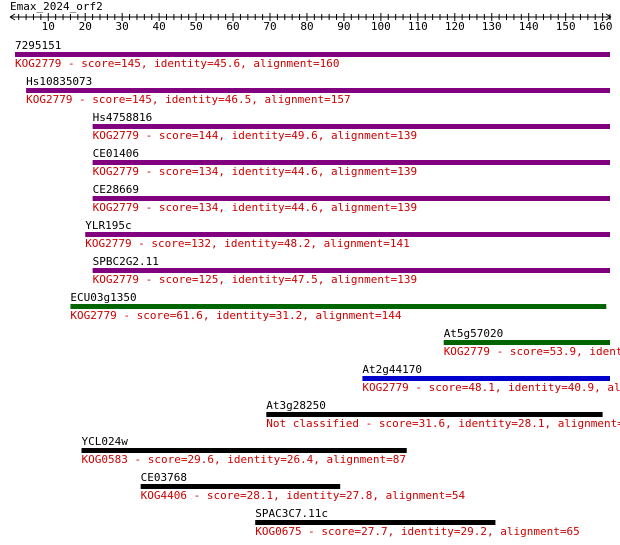  What do you see at coordinates (126, 261) in the screenshot?
I see `hit-name: SPBC2G2.11` at bounding box center [126, 261].